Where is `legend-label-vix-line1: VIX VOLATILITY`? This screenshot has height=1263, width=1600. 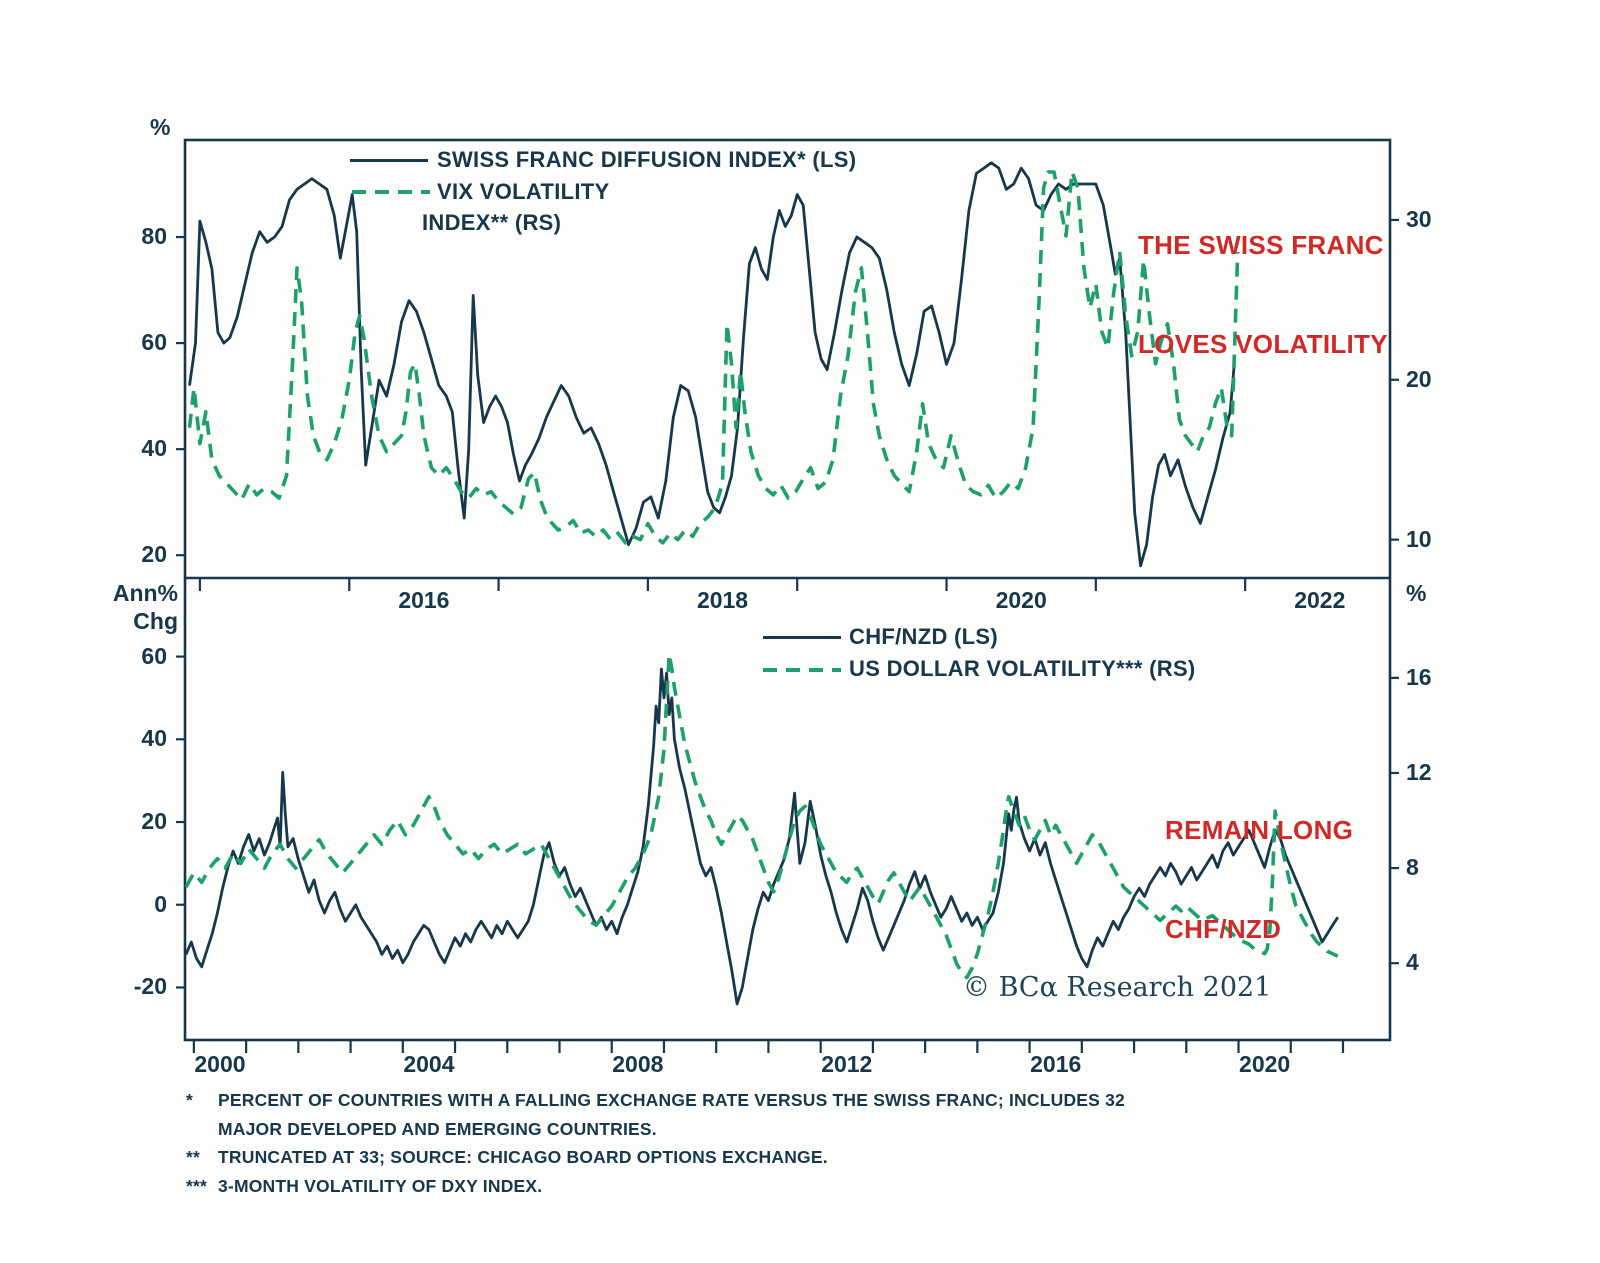 legend-label-vix-line1: VIX VOLATILITY is located at coordinates (523, 191).